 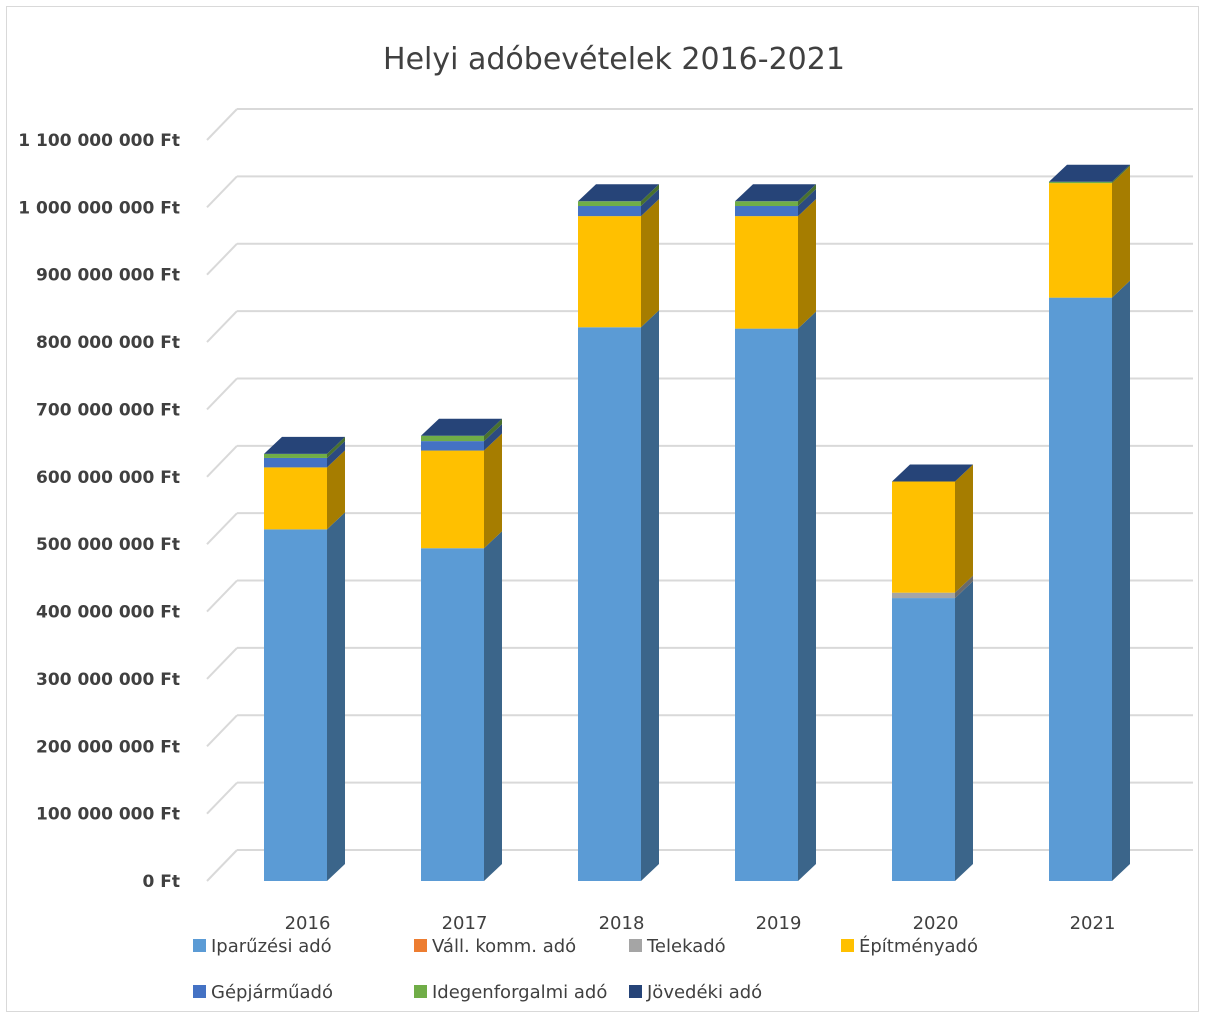 I want to click on x-tick-label: 2017, so click(x=465, y=923).